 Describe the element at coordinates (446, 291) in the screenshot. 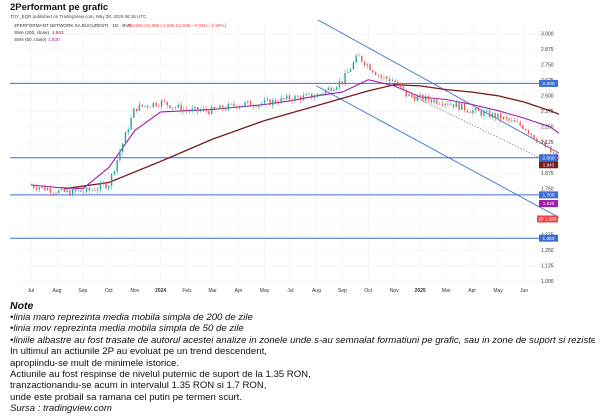

I see `x-tick-label: Mar` at that location.